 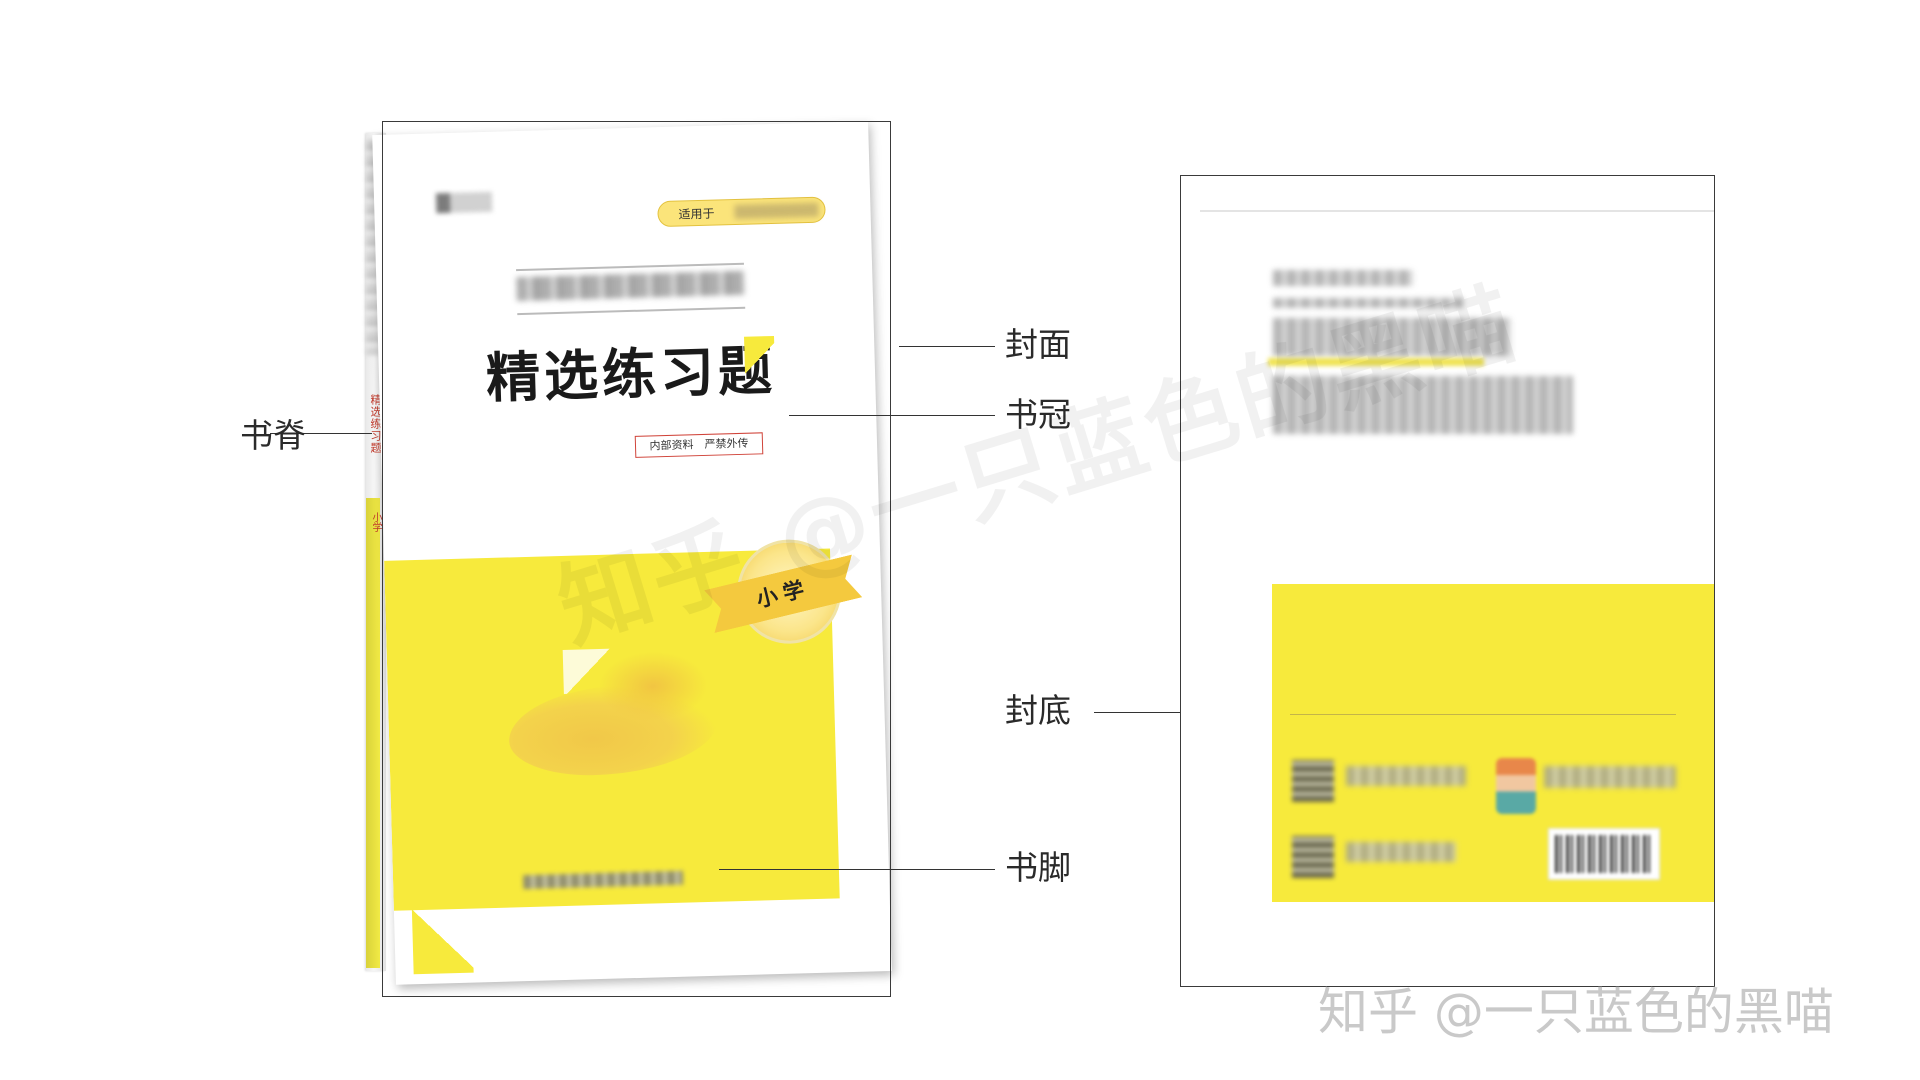 What do you see at coordinates (1137, 713) in the screenshot?
I see `back-cover-leader-line` at bounding box center [1137, 713].